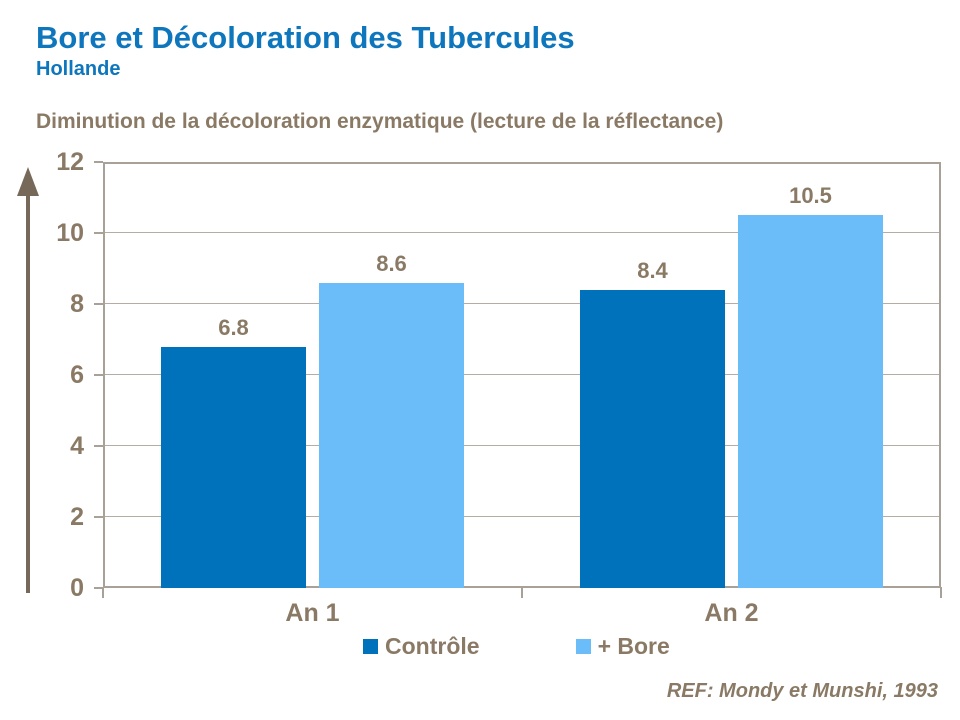  I want to click on bar-value-label: 6.8, so click(233, 327).